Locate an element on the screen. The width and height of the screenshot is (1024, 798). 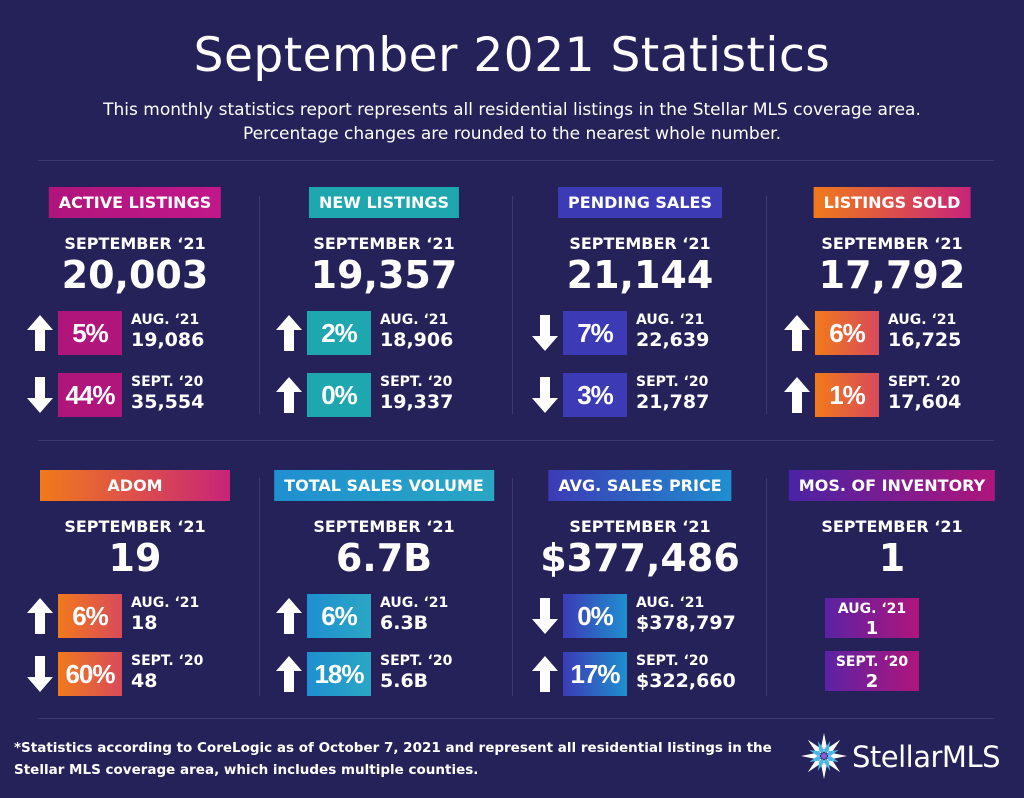
card-label: MOS. OF INVENTORY is located at coordinates (892, 485).